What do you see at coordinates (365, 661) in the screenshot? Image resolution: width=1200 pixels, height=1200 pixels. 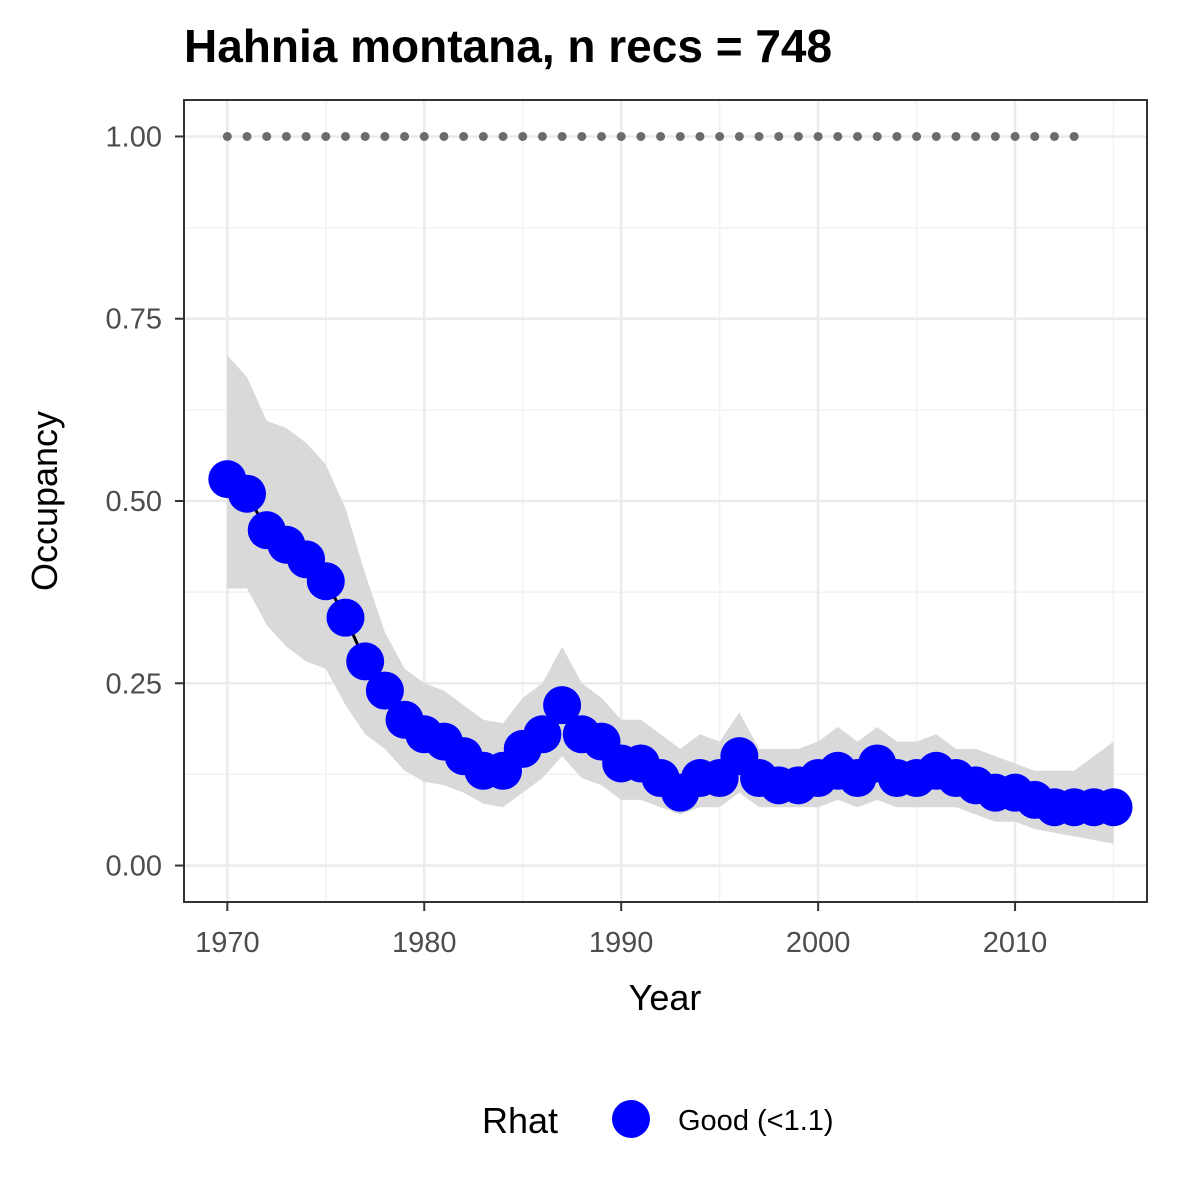 I see `data-point-1977` at bounding box center [365, 661].